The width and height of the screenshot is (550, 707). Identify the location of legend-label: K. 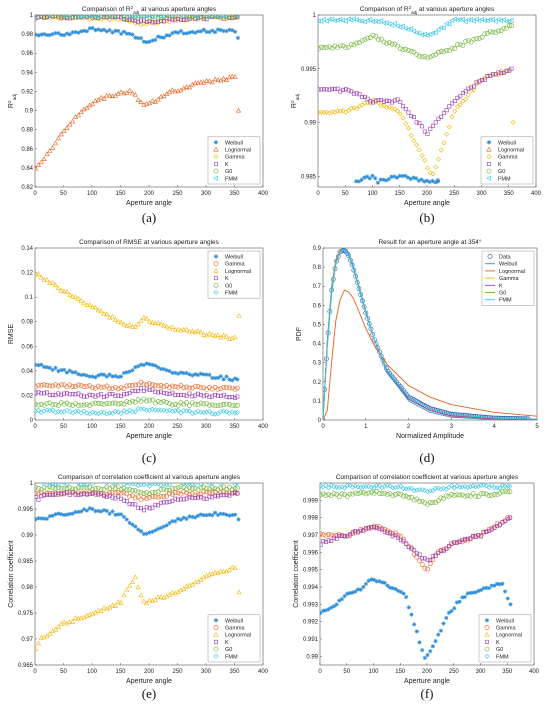
(227, 165).